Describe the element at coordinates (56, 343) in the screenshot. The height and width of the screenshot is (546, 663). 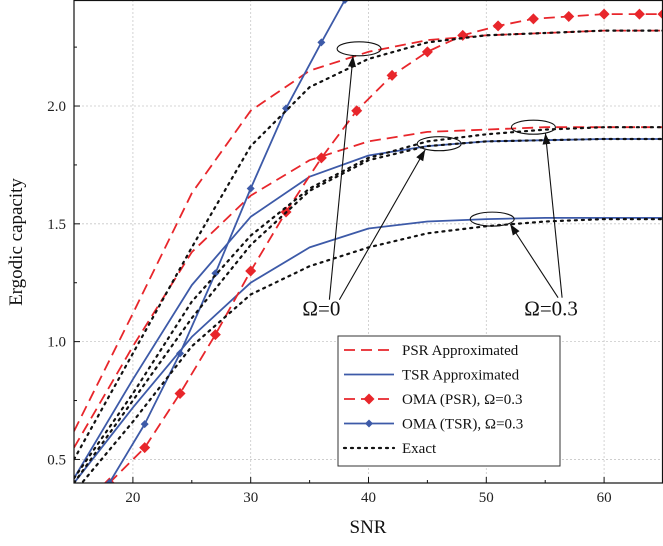
I see `y-tick-label: 1.0` at that location.